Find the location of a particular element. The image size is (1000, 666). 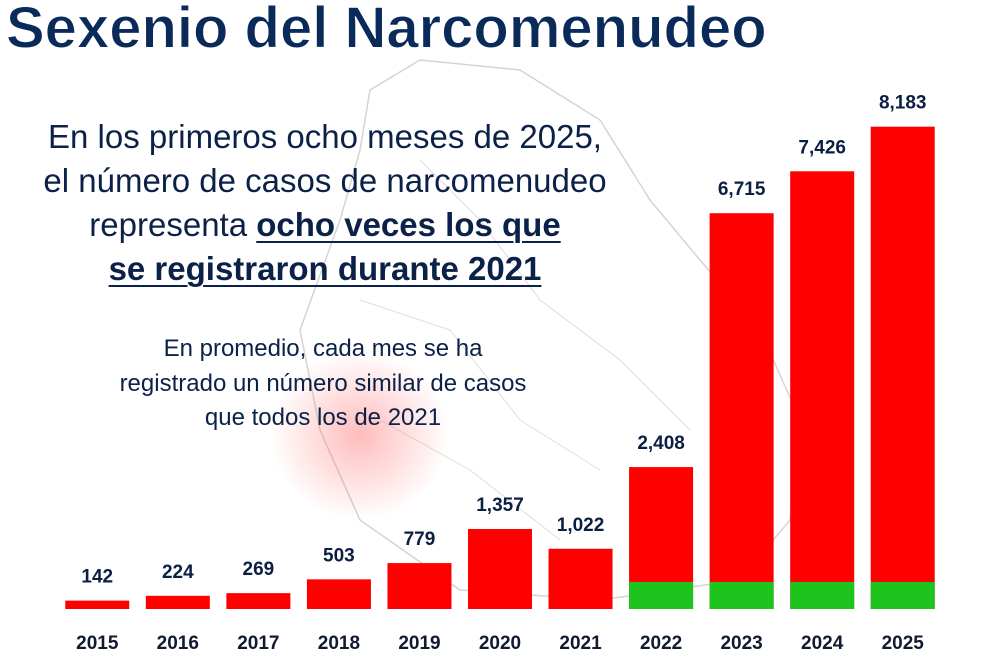

x-tick-label: 2021 is located at coordinates (580, 643).